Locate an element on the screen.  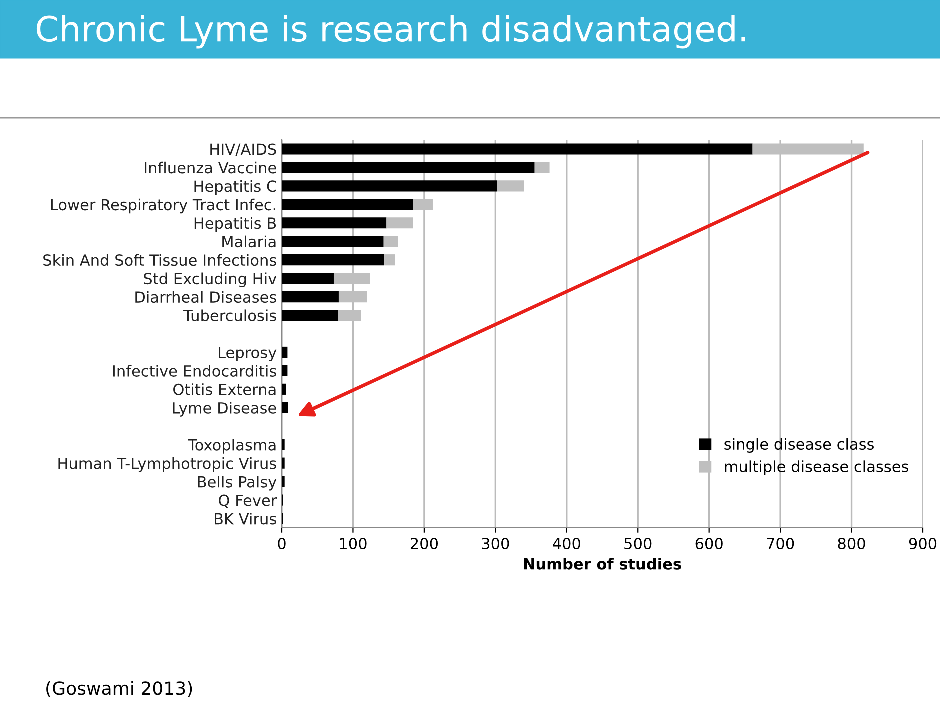
x-tick-label: 100 is located at coordinates (353, 544).